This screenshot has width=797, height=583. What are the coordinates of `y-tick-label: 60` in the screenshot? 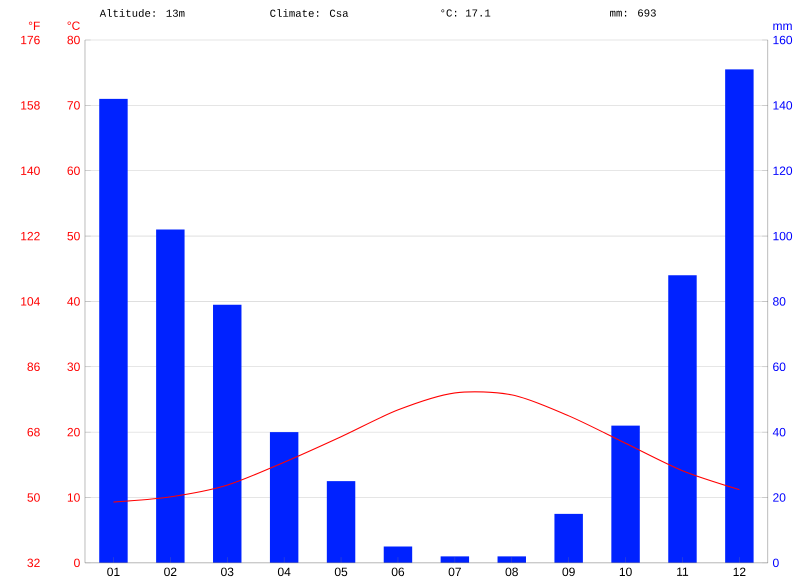 It's located at (74, 171).